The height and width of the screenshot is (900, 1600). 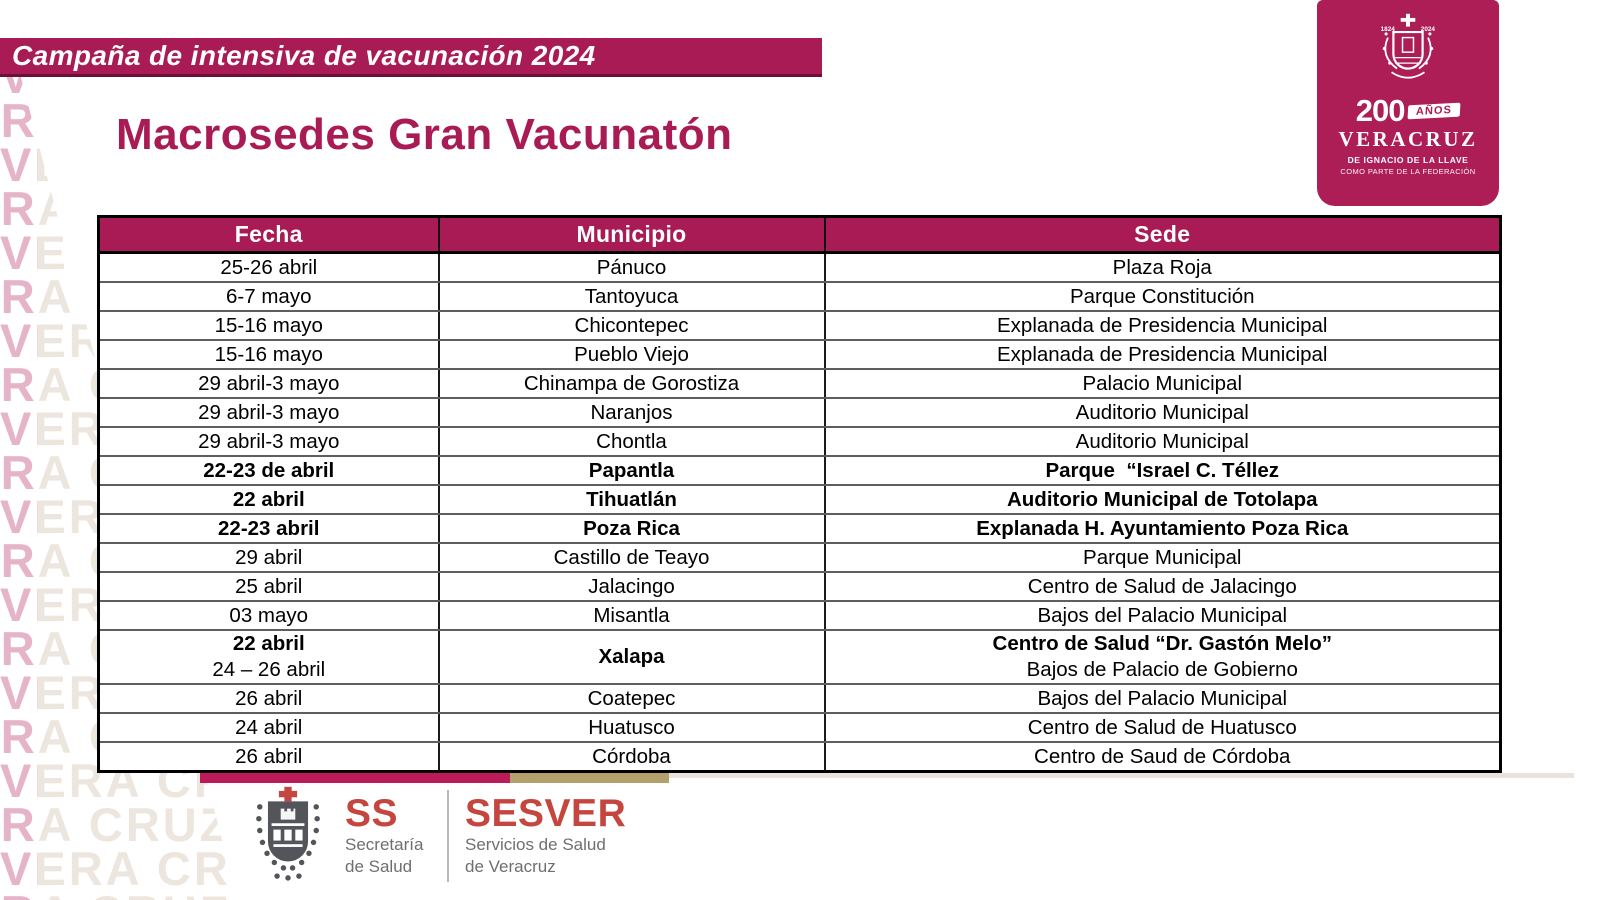 What do you see at coordinates (1162, 235) in the screenshot?
I see `column-header: Sede` at bounding box center [1162, 235].